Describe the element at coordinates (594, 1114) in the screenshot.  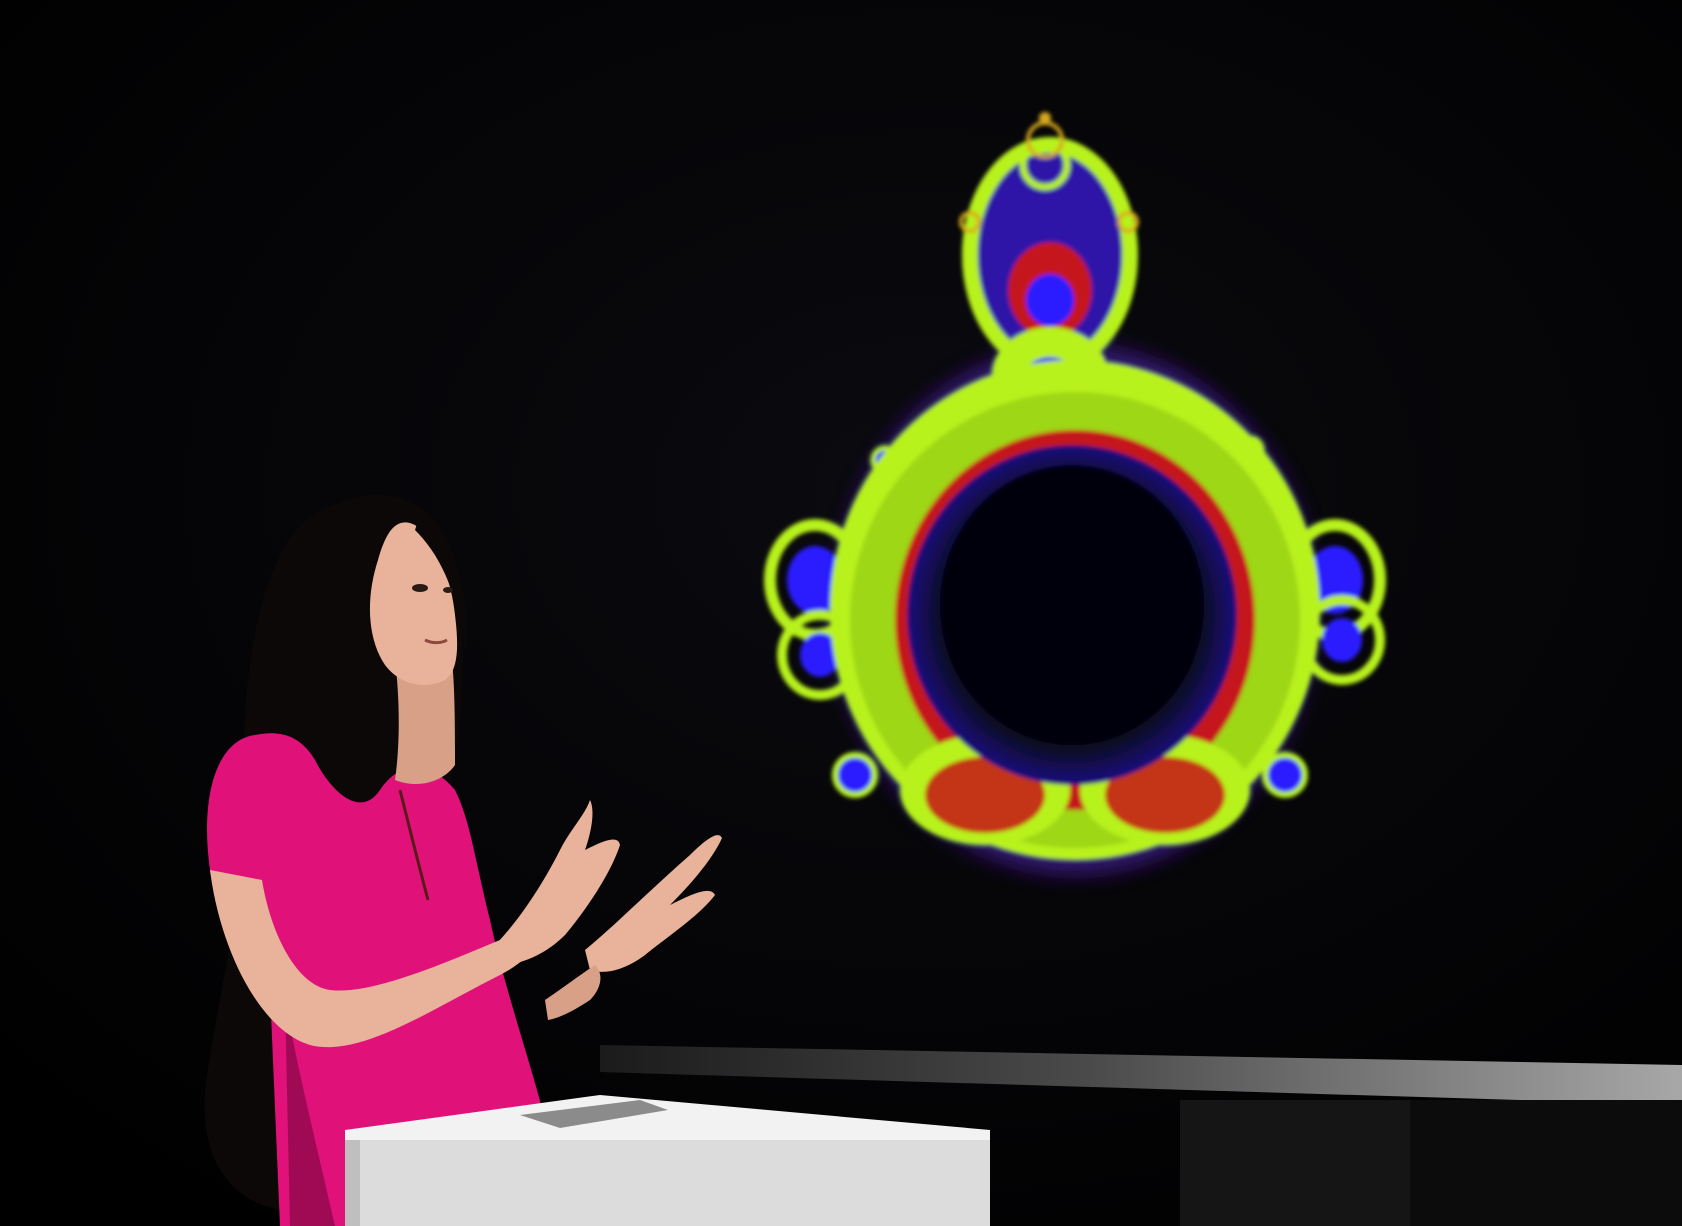
I see `device-on-pedestal` at that location.